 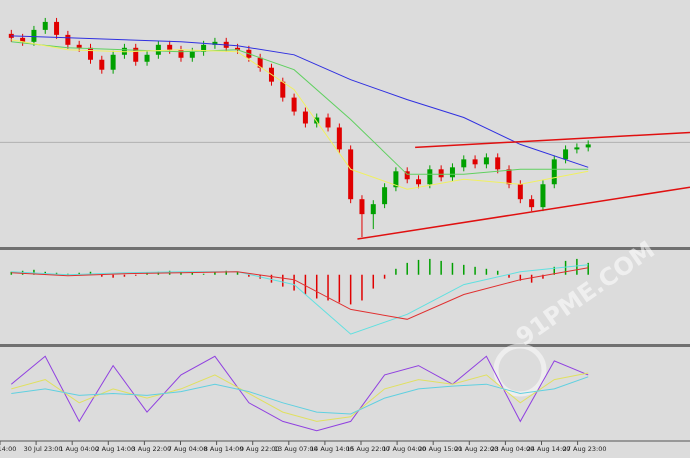 I want to click on x-tick-label: 30 Jul 23:00, so click(x=43, y=449).